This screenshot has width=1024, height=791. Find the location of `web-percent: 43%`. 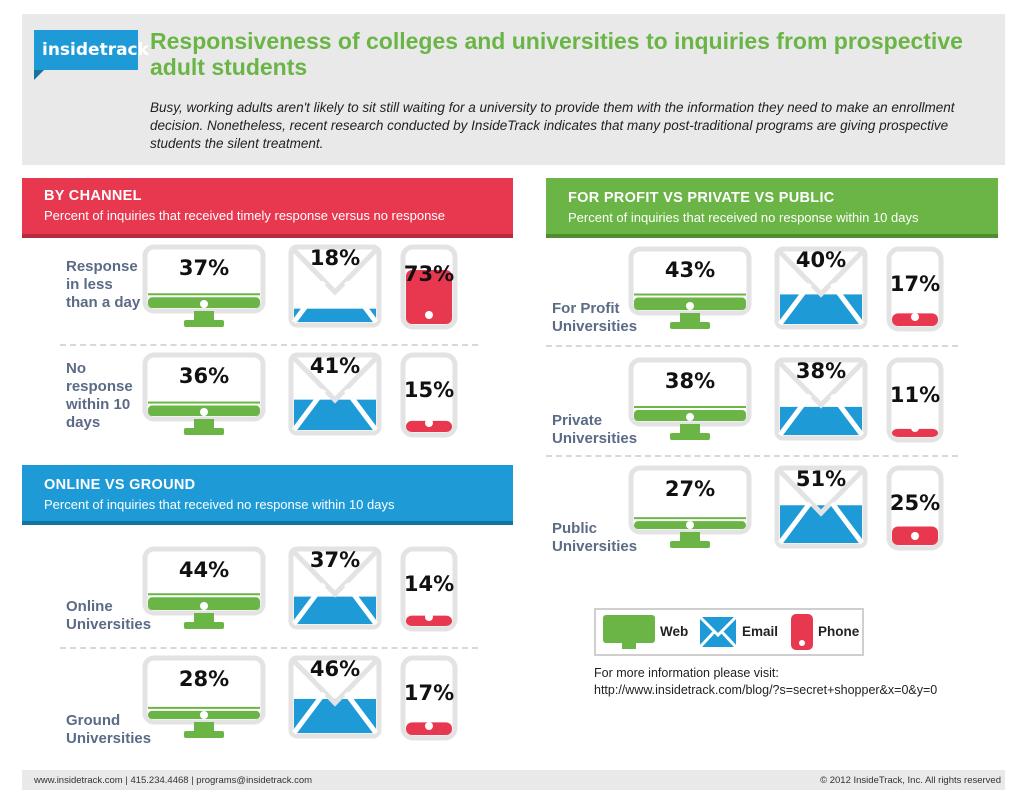

web-percent: 43% is located at coordinates (690, 270).